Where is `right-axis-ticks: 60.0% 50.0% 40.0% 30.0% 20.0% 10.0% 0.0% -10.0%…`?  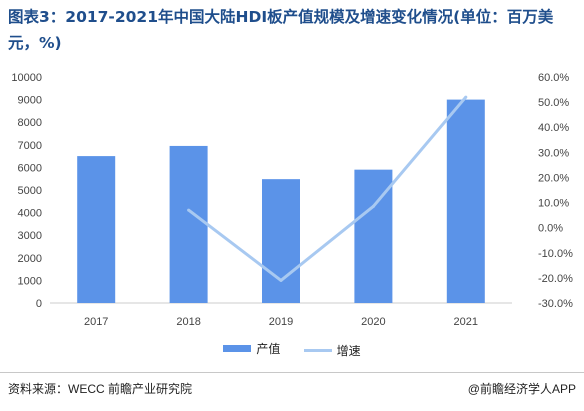 right-axis-ticks: 60.0% 50.0% 40.0% 30.0% 20.0% 10.0% 0.0% -10.0%… is located at coordinates (555, 191).